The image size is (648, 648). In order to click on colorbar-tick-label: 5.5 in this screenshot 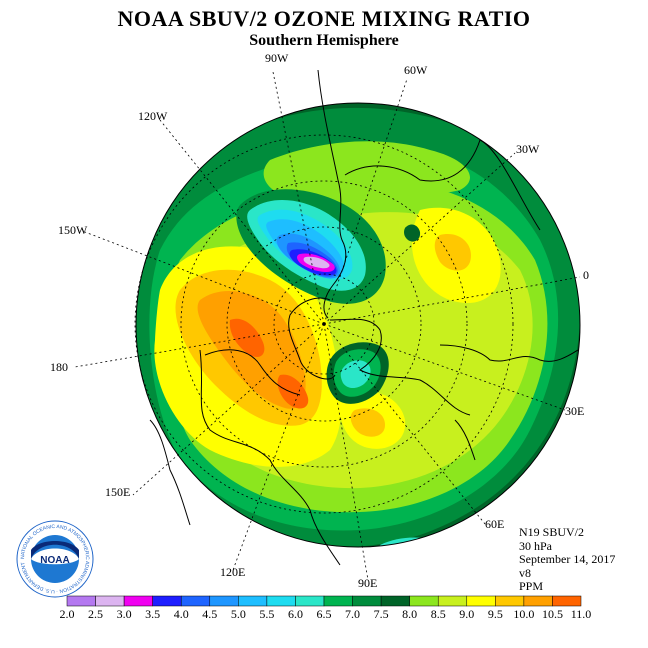, I will do `click(267, 614)`.